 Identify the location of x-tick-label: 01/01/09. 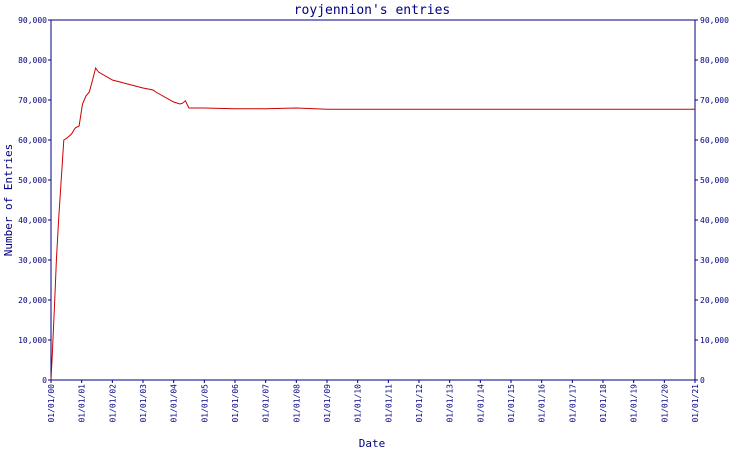
(327, 403).